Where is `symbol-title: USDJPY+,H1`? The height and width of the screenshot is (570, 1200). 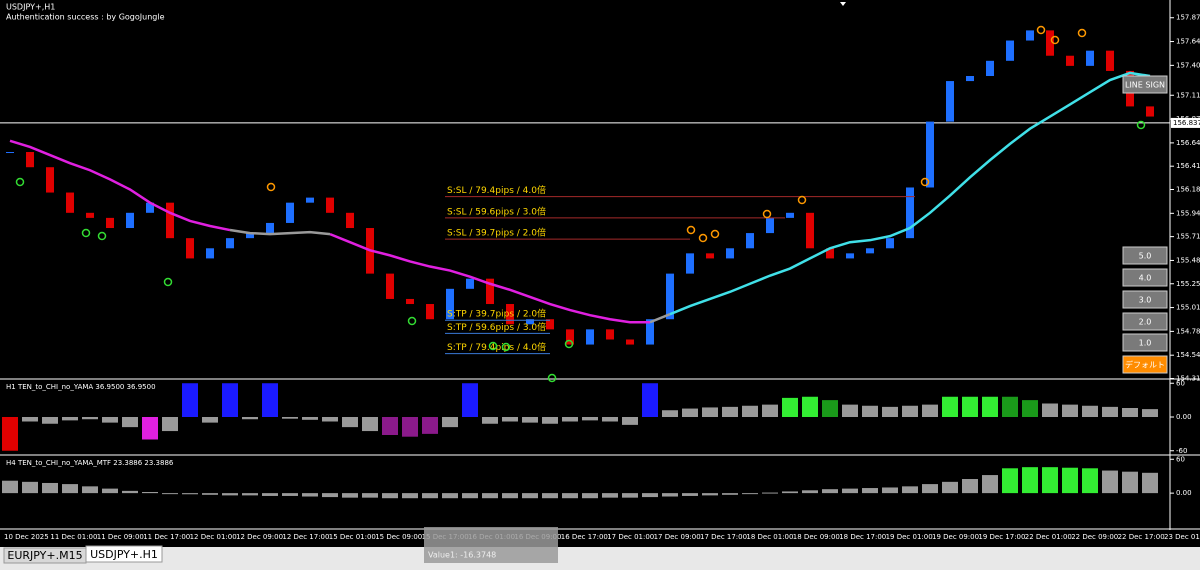
symbol-title: USDJPY+,H1 is located at coordinates (30, 7).